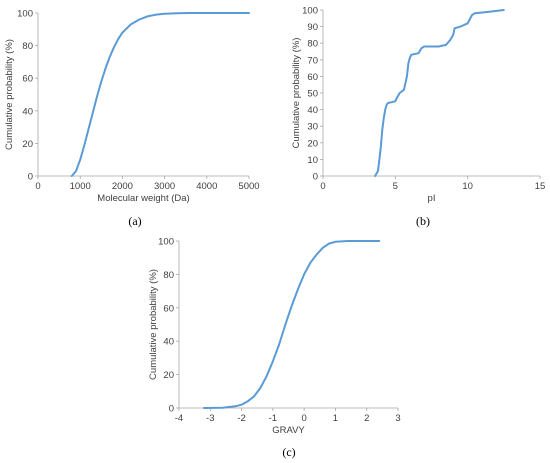 This screenshot has width=550, height=463. Describe the element at coordinates (241, 418) in the screenshot. I see `chart-c-x-tick-label: -2` at that location.